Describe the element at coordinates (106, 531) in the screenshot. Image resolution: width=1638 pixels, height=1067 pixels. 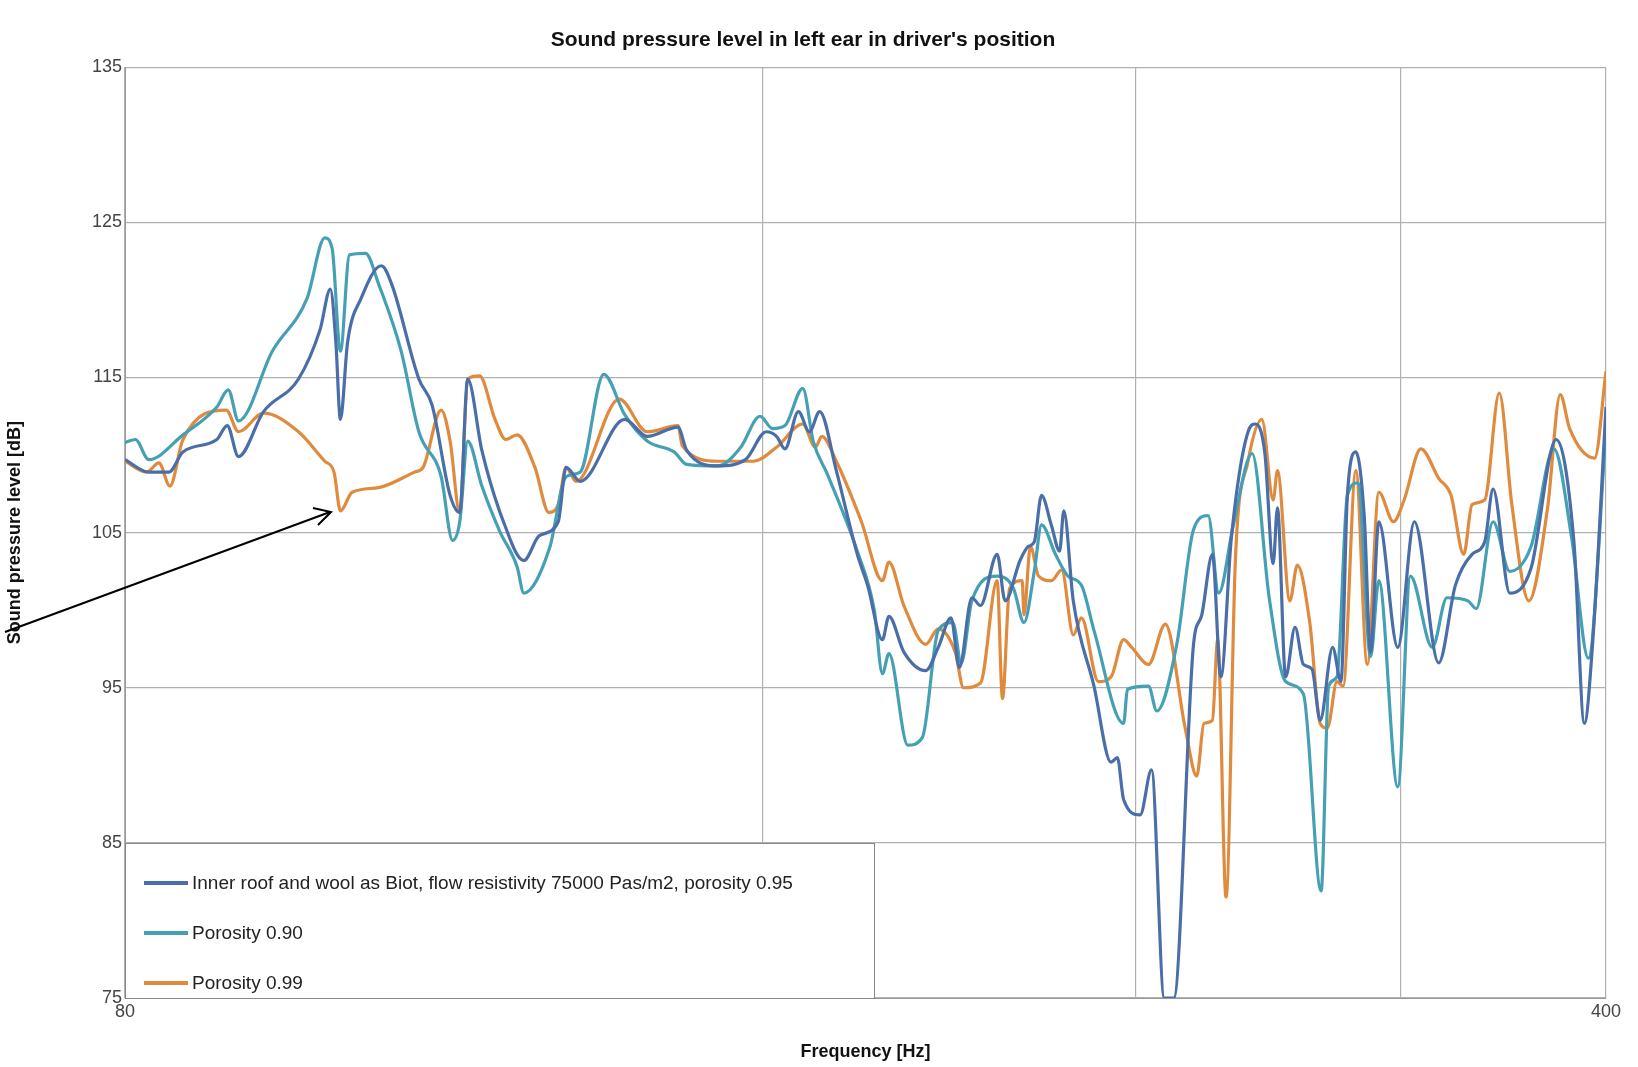
I see `y-tick-label: 105` at that location.